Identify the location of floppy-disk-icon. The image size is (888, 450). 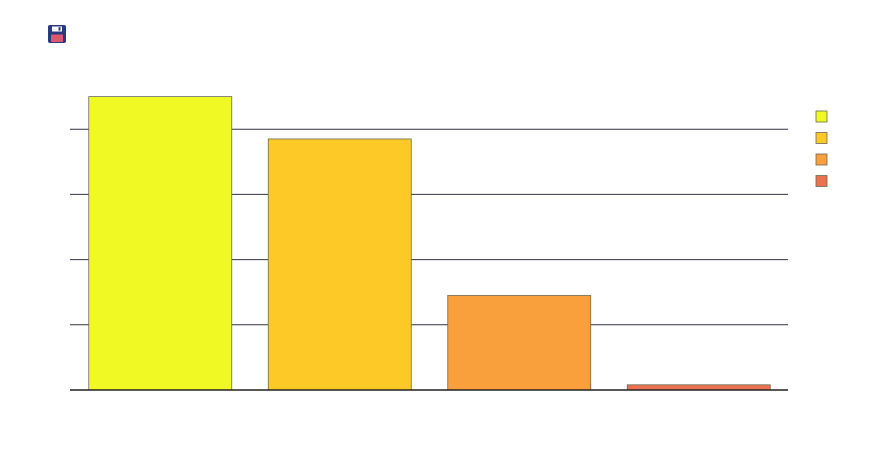
(57, 34).